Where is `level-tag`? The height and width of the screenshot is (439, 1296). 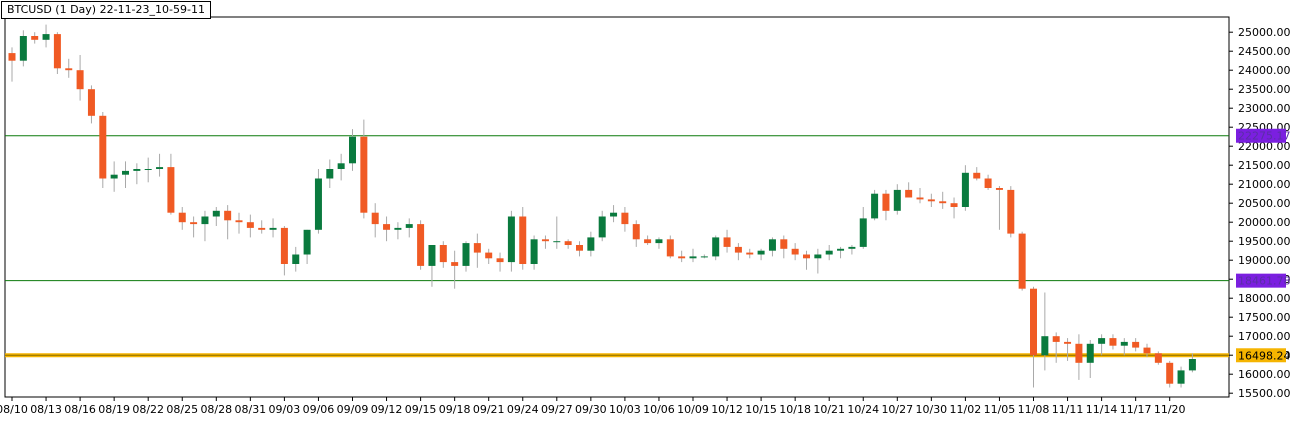 level-tag is located at coordinates (1261, 280).